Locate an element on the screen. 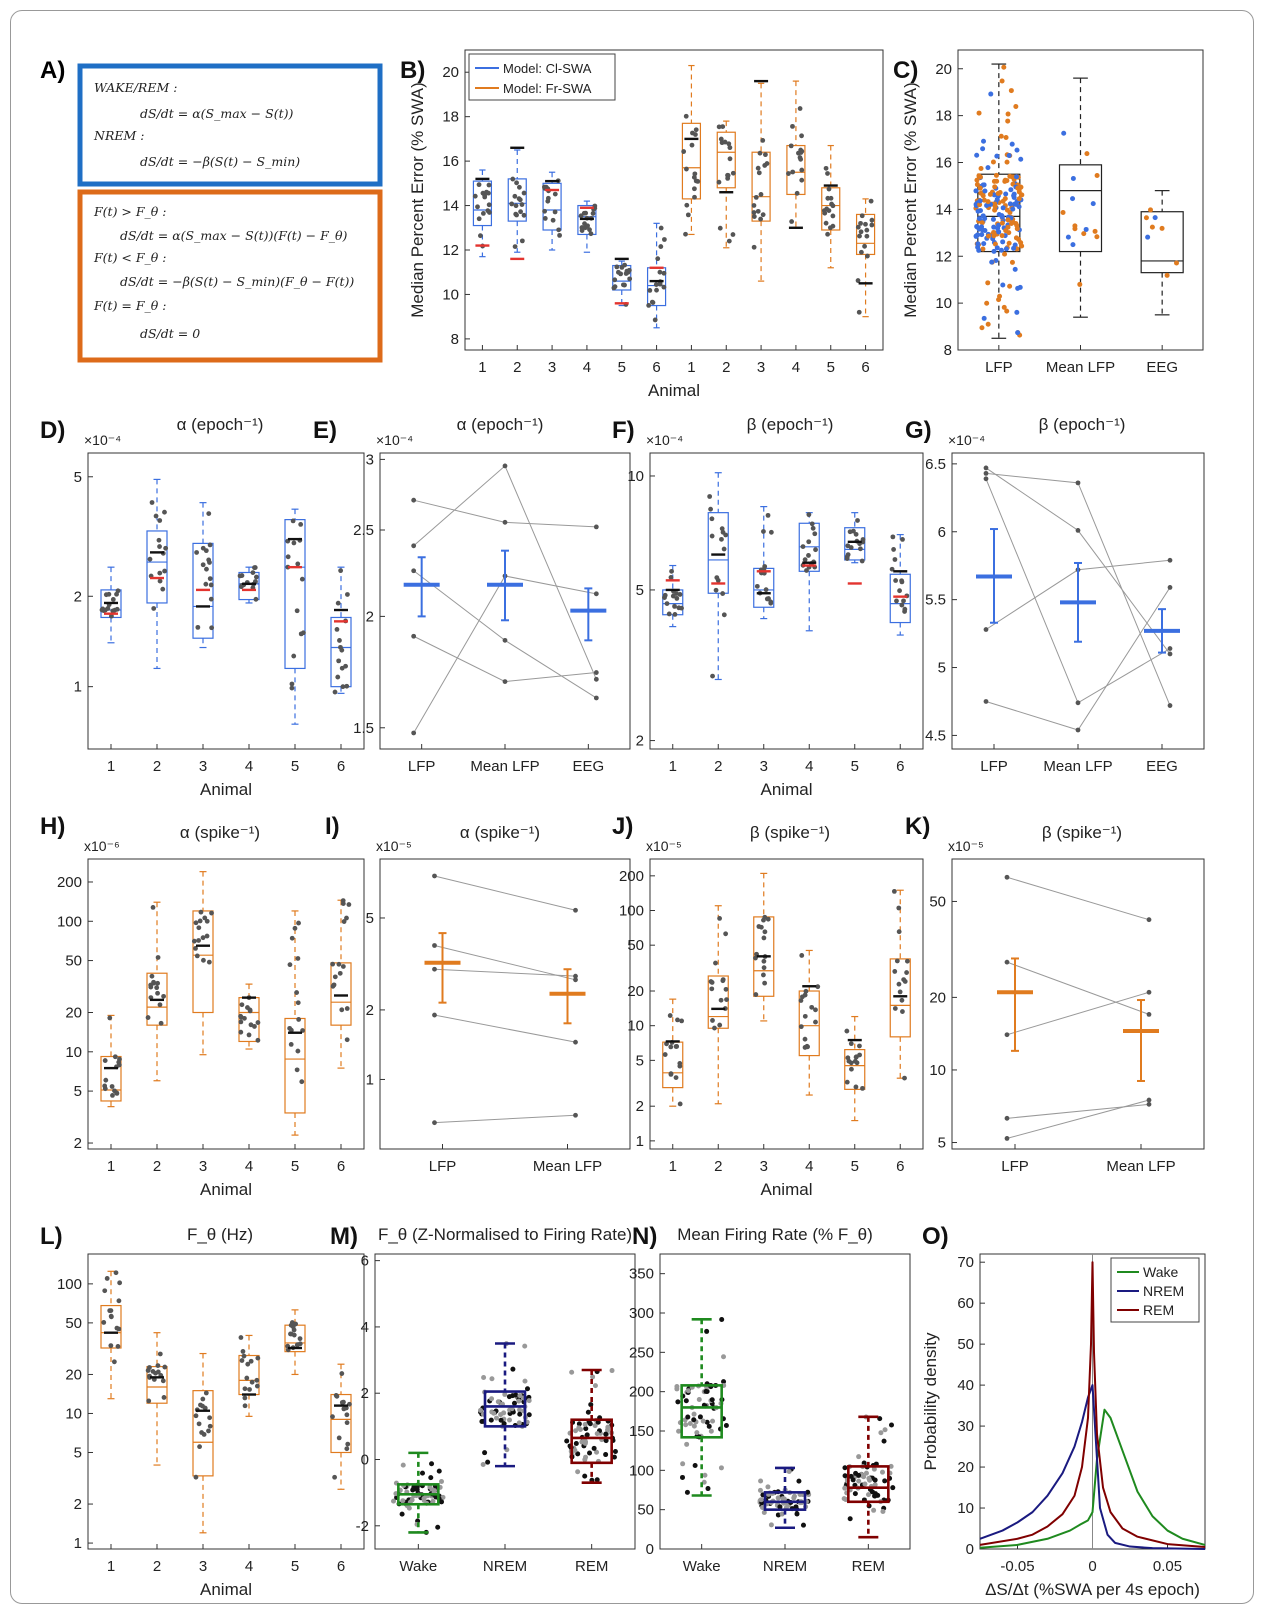 This screenshot has height=1616, width=1266. chart-f-xtick-label-1: 2 is located at coordinates (718, 766).